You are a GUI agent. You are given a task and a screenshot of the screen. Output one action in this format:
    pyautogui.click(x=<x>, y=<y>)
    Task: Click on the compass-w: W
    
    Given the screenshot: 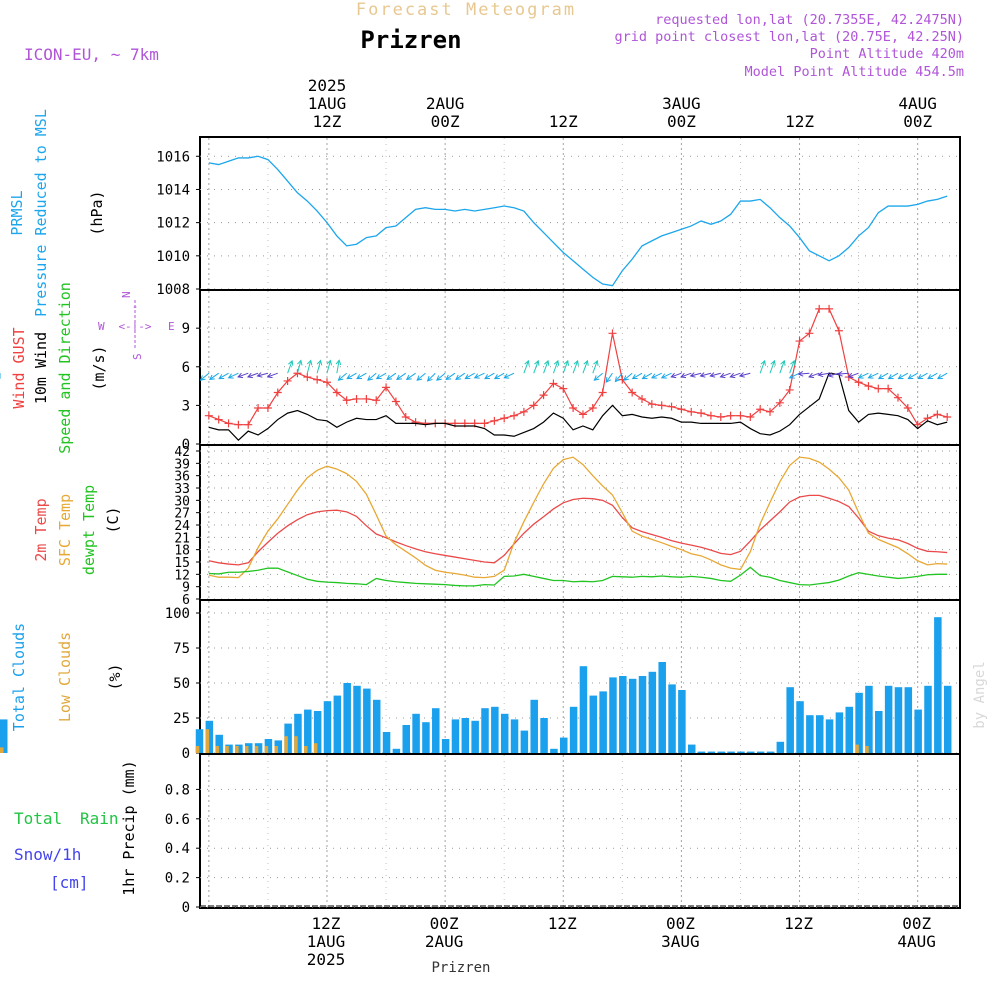 What is the action you would take?
    pyautogui.click(x=101, y=326)
    